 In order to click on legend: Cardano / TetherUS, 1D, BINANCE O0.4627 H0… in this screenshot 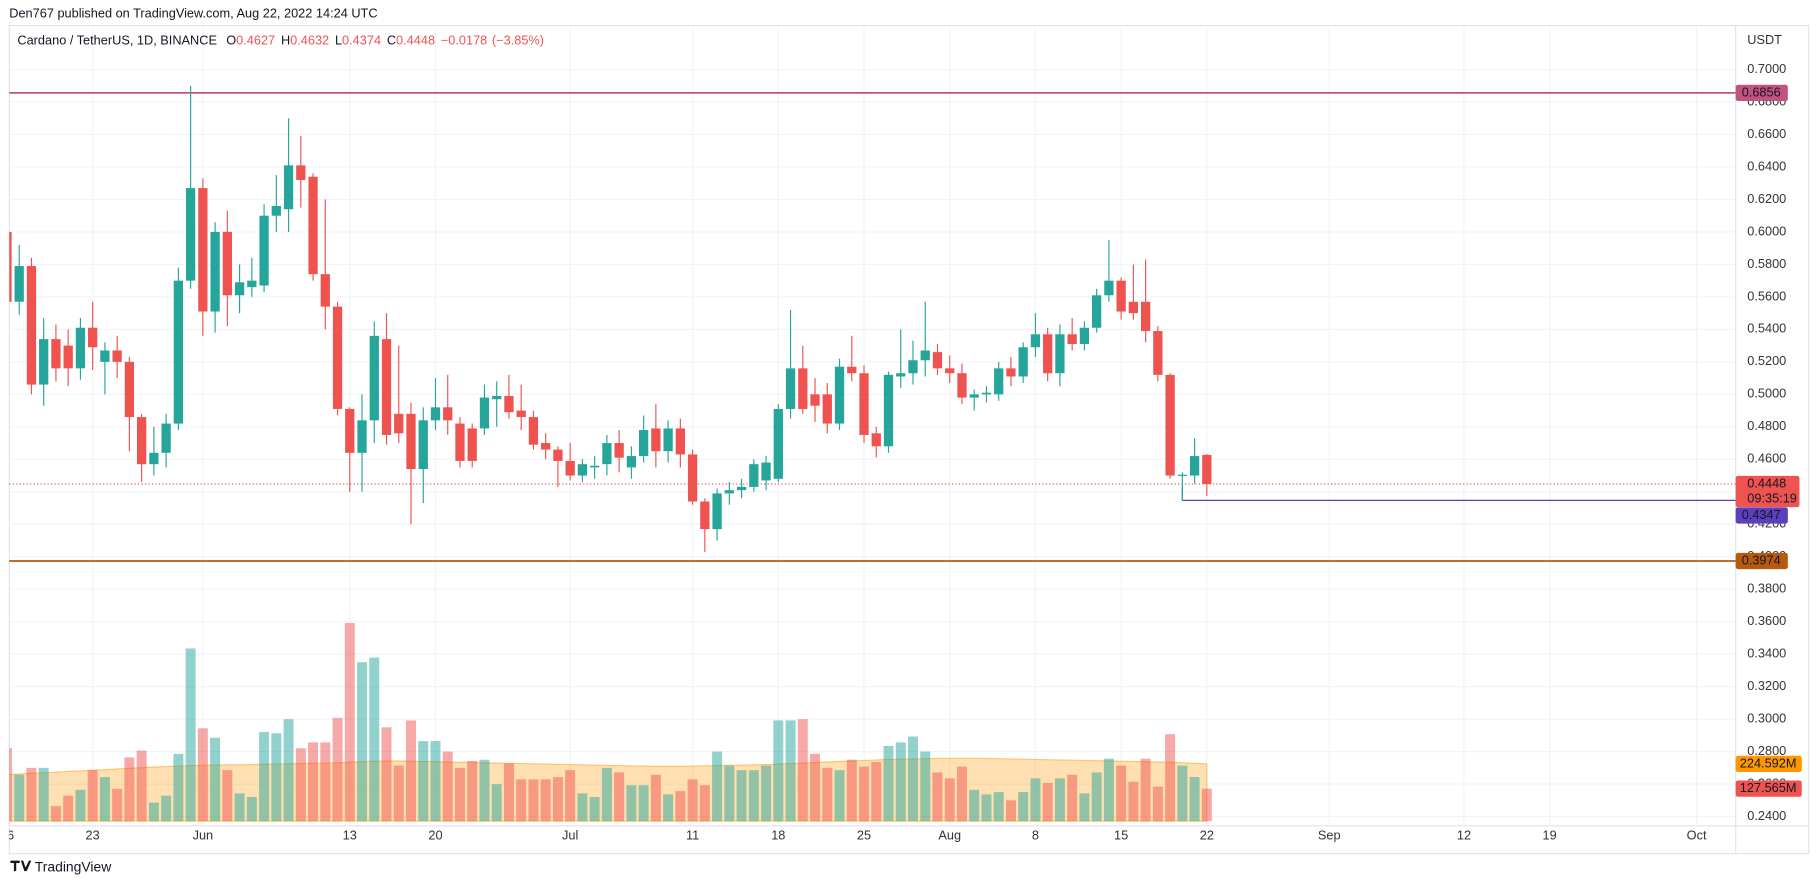, I will do `click(280, 40)`.